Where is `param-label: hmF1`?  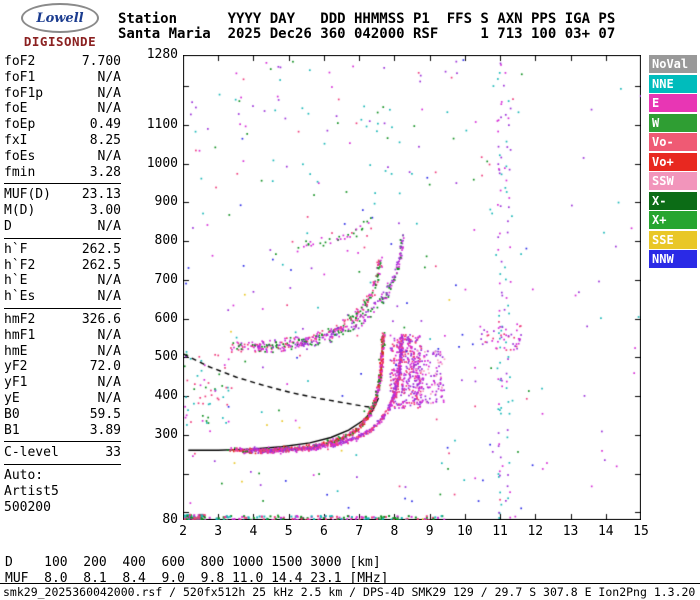
param-label: hmF1 is located at coordinates (20, 335).